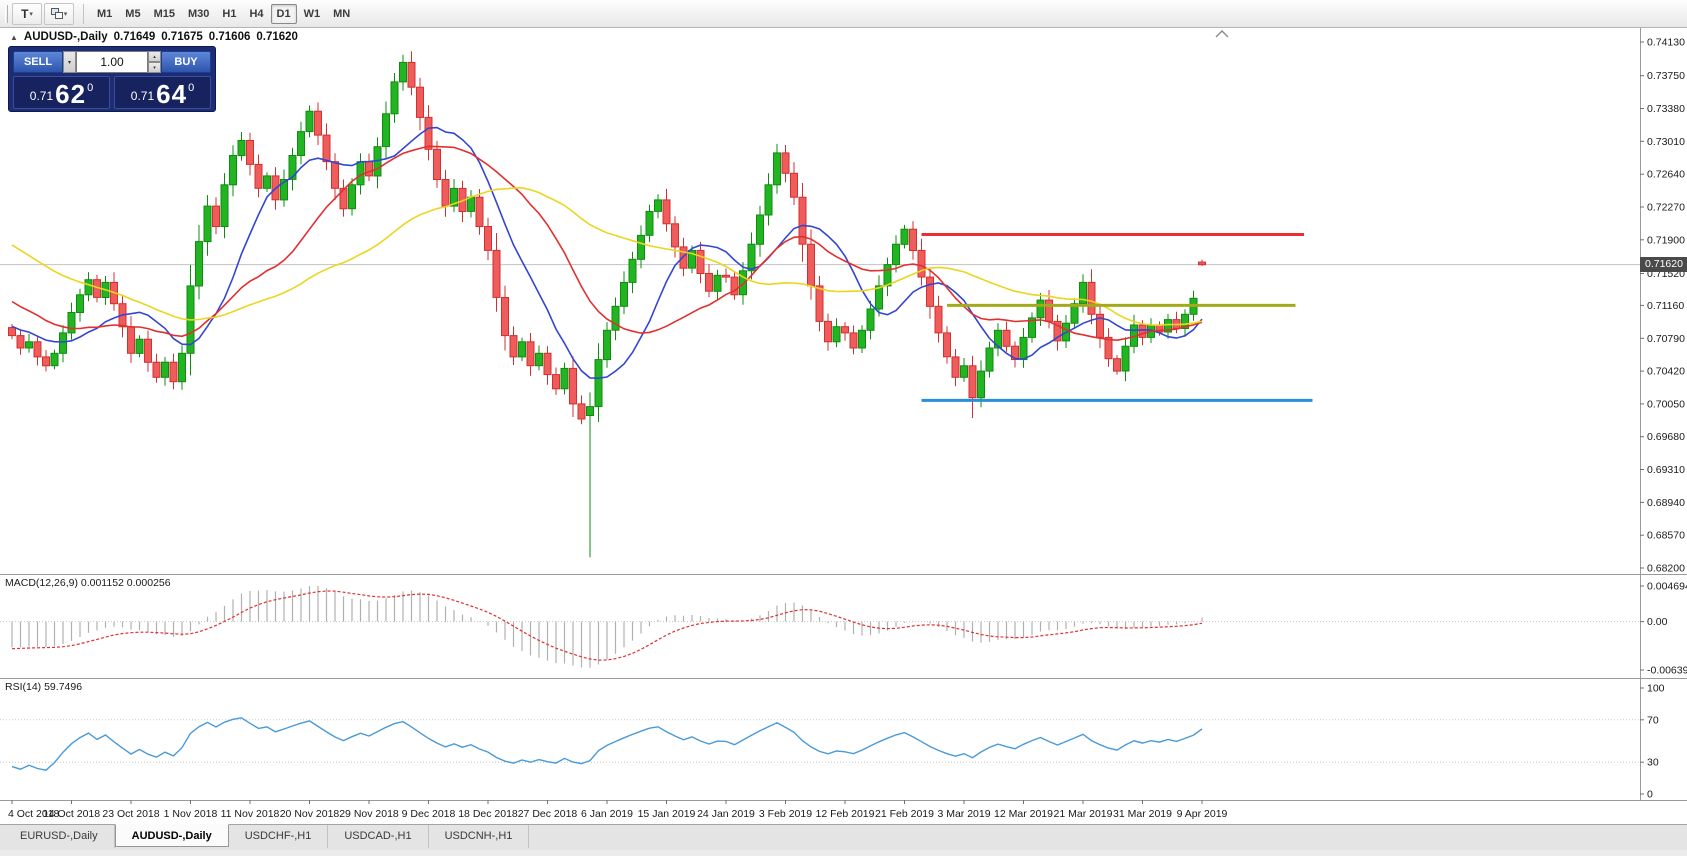  Describe the element at coordinates (14, 37) in the screenshot. I see `one-click-toggle-icon: ▲` at that location.